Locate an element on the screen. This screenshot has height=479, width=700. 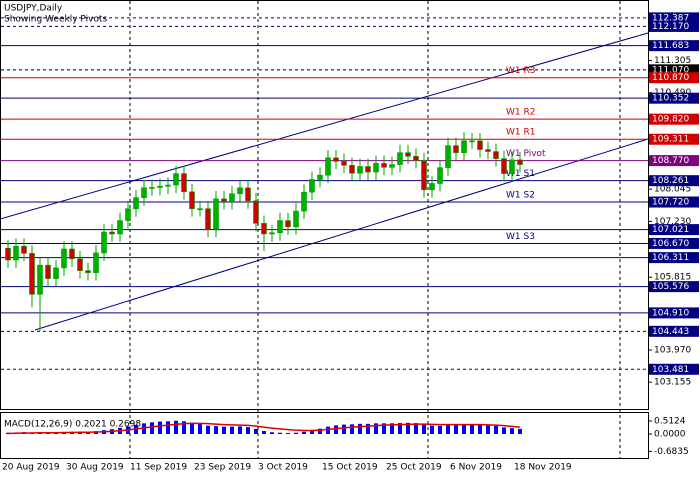
y-tick-label: 0.5124 is located at coordinates (670, 421).